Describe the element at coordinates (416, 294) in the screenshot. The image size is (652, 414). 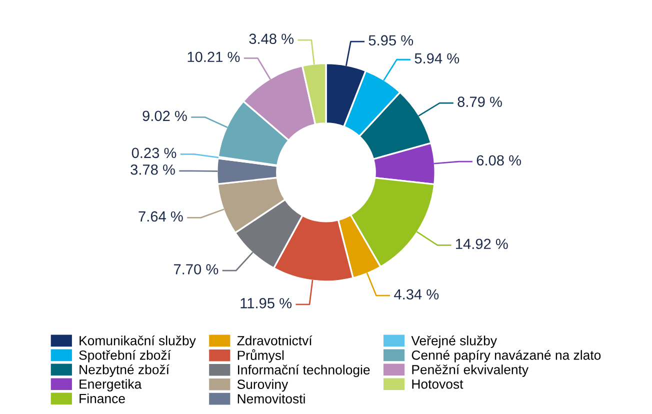
I see `data-label: 4.34 %` at that location.